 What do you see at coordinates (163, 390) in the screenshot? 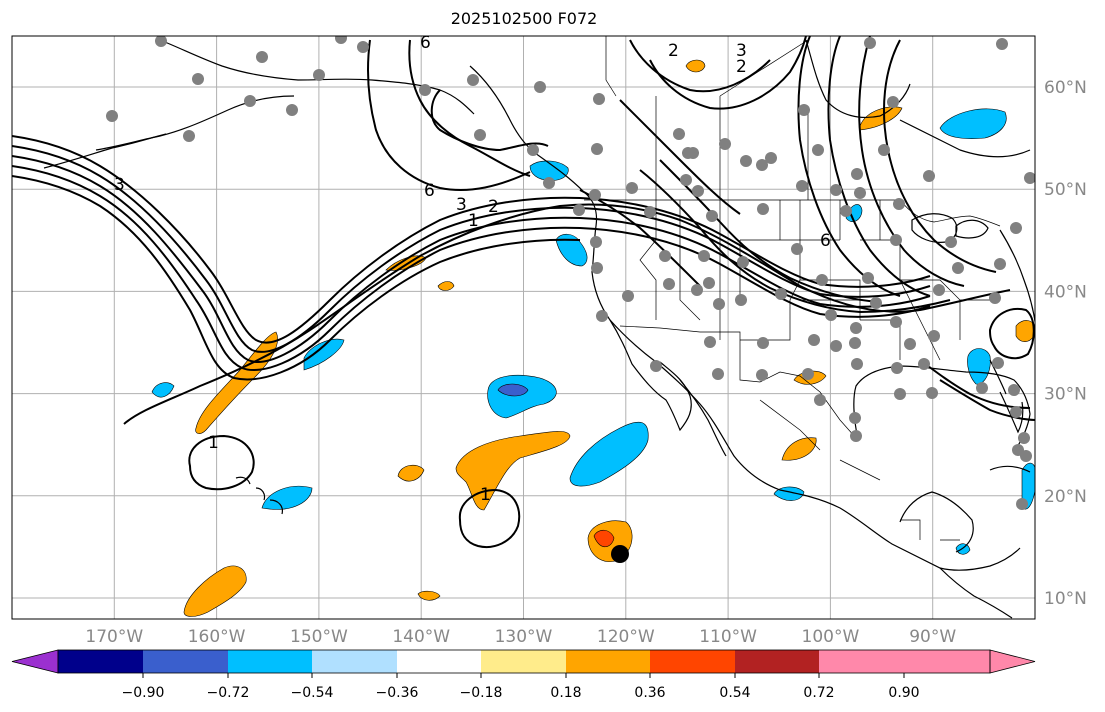
I see `anomaly-negative-west` at bounding box center [163, 390].